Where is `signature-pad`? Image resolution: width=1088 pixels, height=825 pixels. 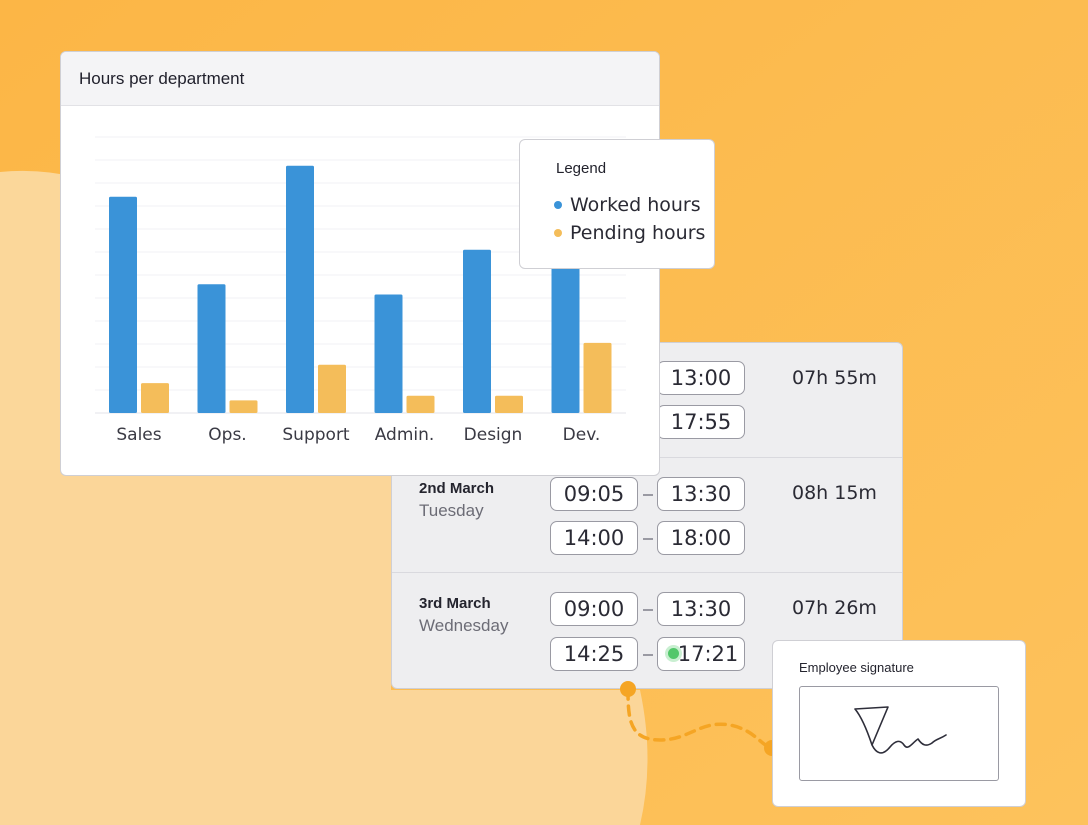
signature-pad is located at coordinates (899, 733).